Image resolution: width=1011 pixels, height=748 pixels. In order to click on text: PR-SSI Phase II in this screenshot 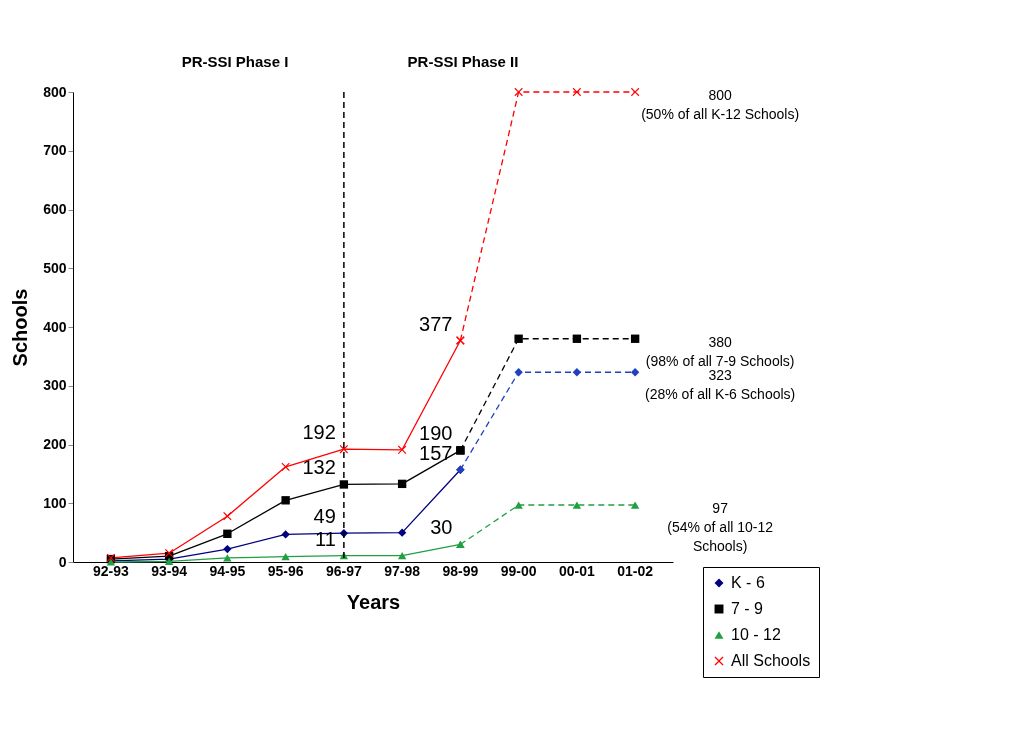, I will do `click(463, 61)`.